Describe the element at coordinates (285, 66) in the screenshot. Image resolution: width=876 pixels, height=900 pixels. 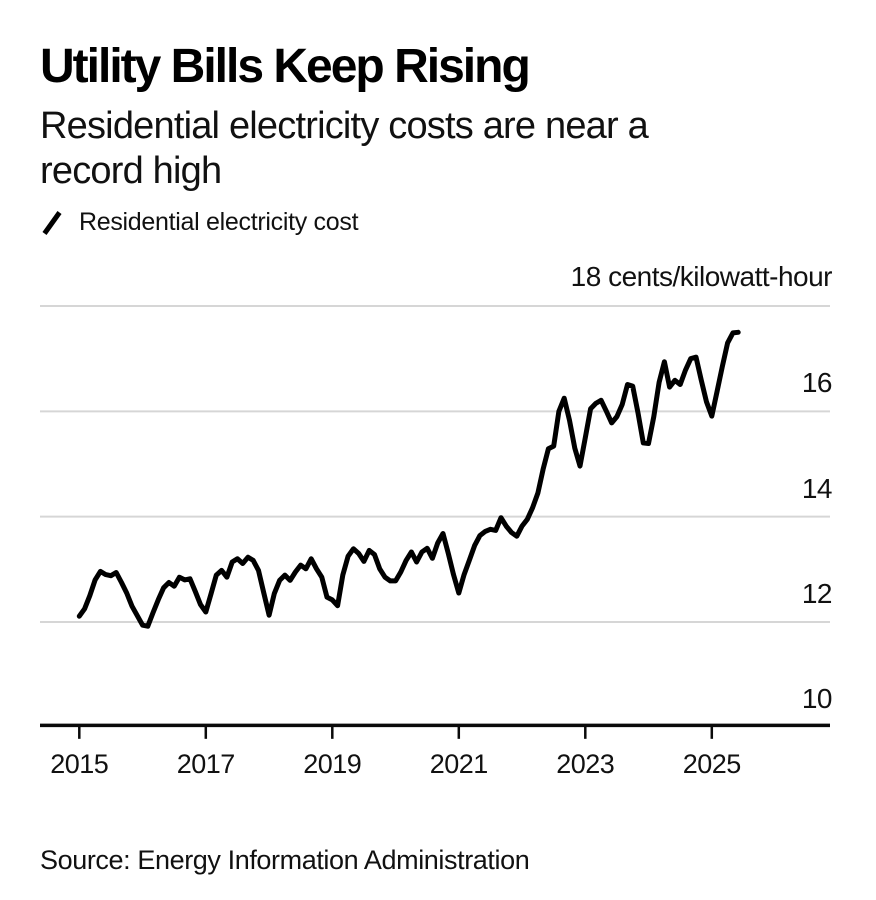
I see `chart-title: Utility Bills Keep Rising` at that location.